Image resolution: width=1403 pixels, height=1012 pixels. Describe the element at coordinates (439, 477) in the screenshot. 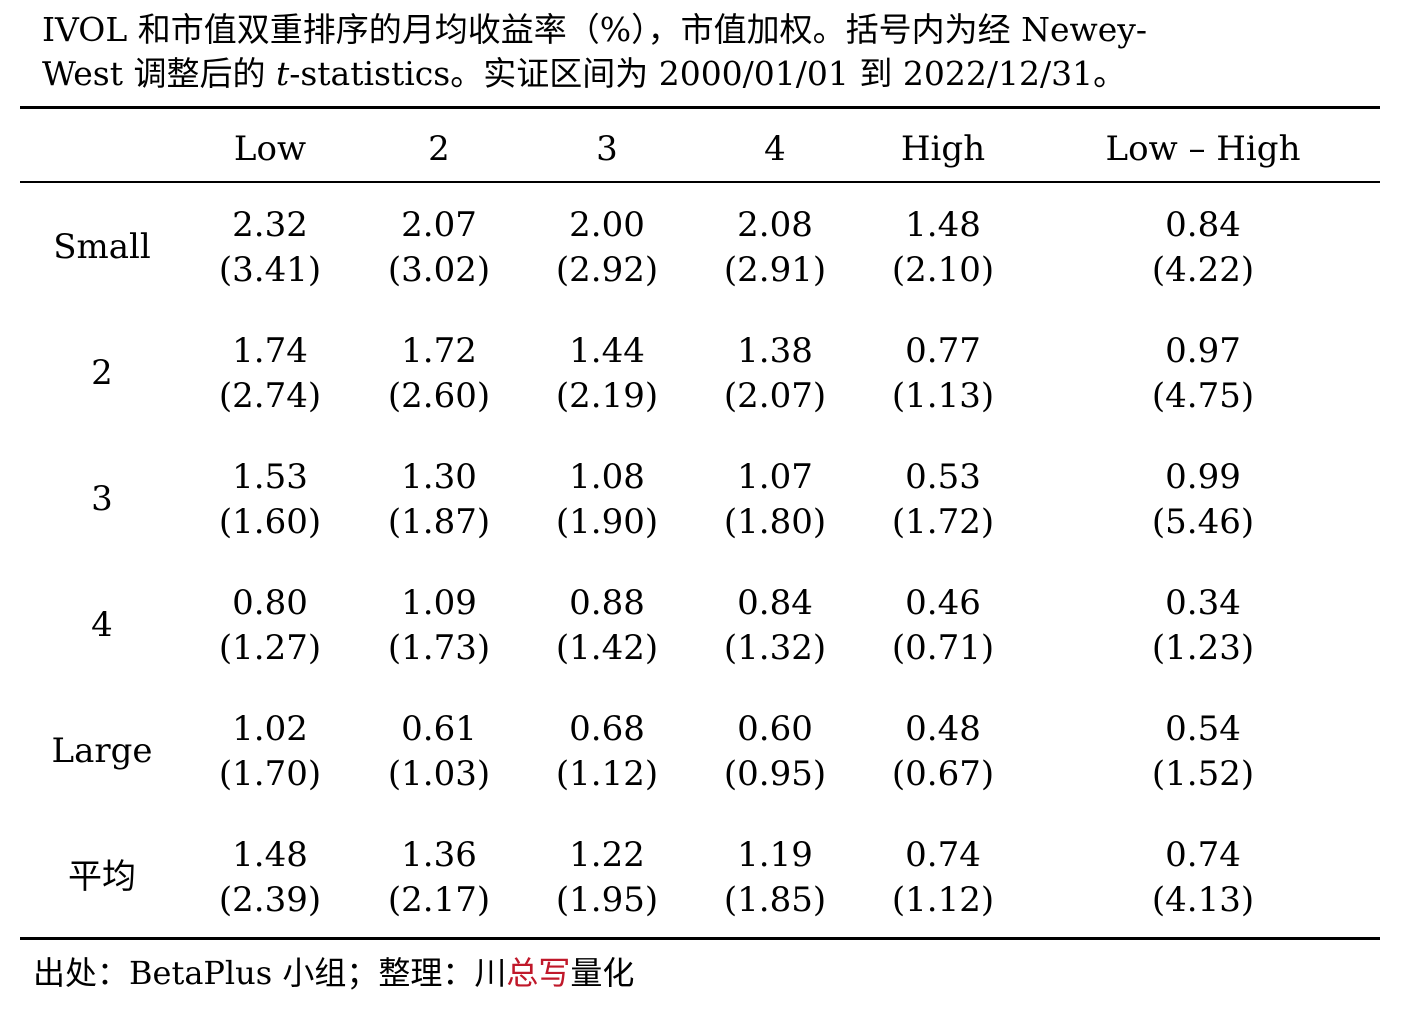

I see `value-cell: 1.30` at that location.